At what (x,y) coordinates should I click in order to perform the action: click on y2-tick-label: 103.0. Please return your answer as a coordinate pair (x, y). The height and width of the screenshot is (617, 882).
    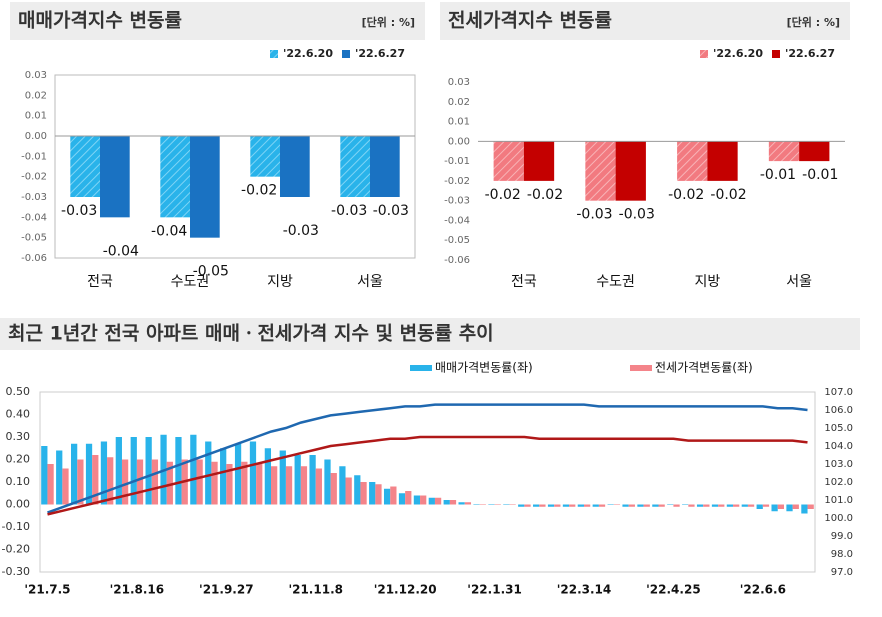
    Looking at the image, I should click on (838, 464).